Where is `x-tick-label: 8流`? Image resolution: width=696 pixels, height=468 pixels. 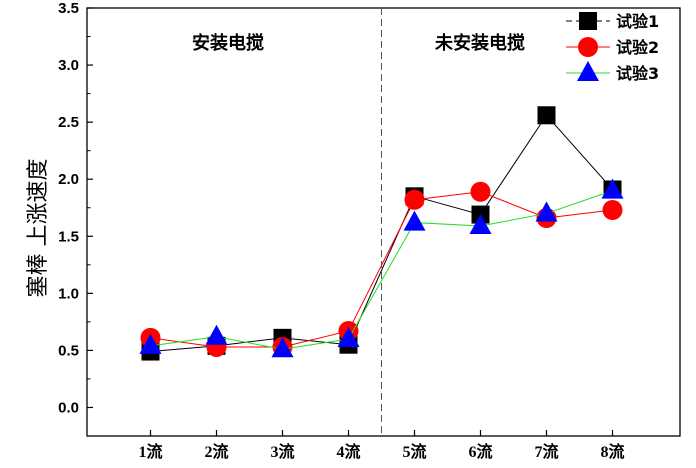
x-tick-label: 8流 is located at coordinates (612, 451).